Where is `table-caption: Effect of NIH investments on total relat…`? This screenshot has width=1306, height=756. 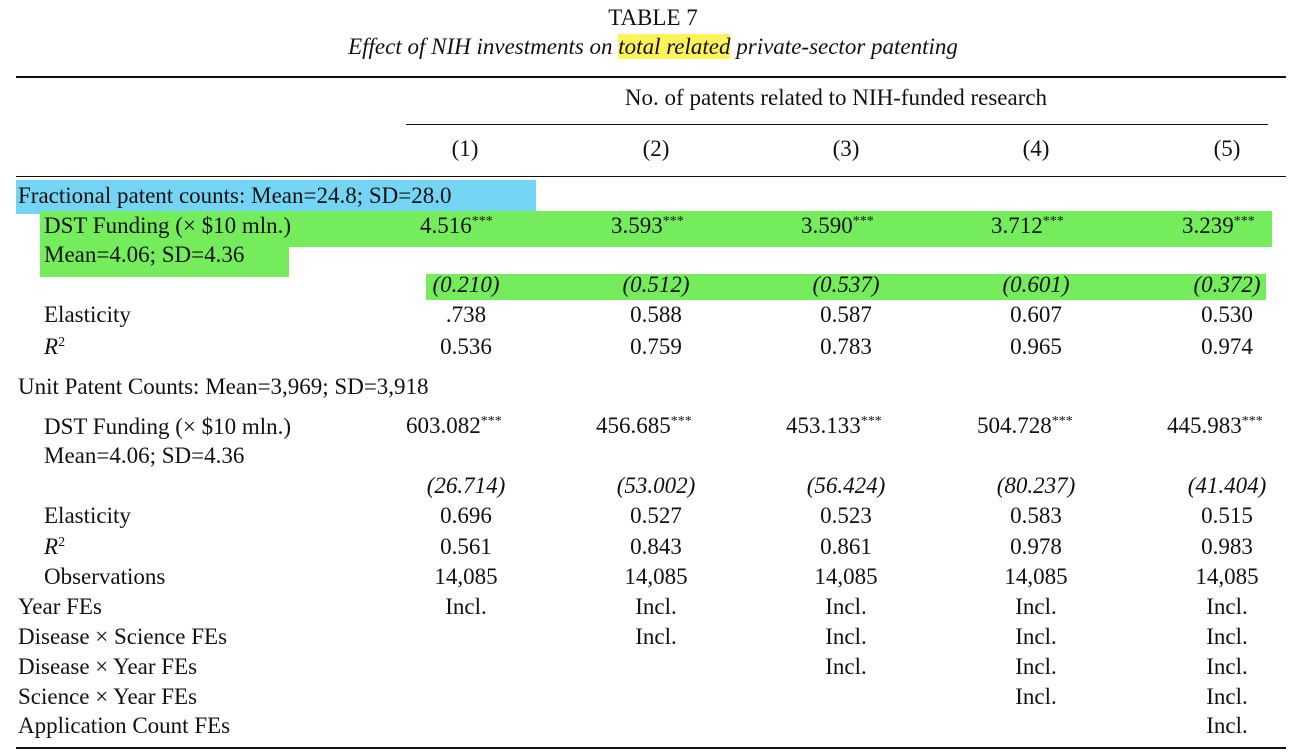 table-caption: Effect of NIH investments on total relat… is located at coordinates (653, 47).